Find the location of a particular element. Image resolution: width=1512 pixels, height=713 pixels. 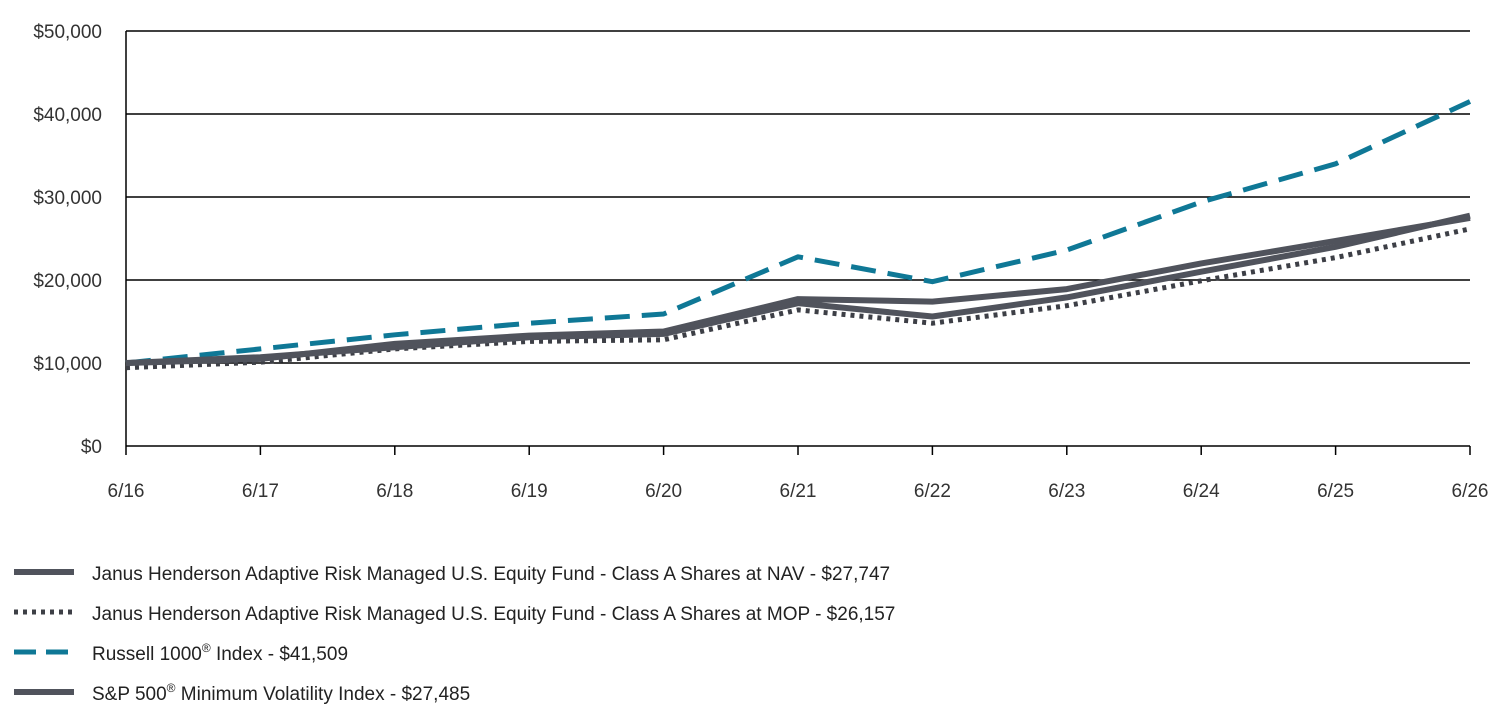

legend-label-tail: Index - $41,509 is located at coordinates (279, 654).